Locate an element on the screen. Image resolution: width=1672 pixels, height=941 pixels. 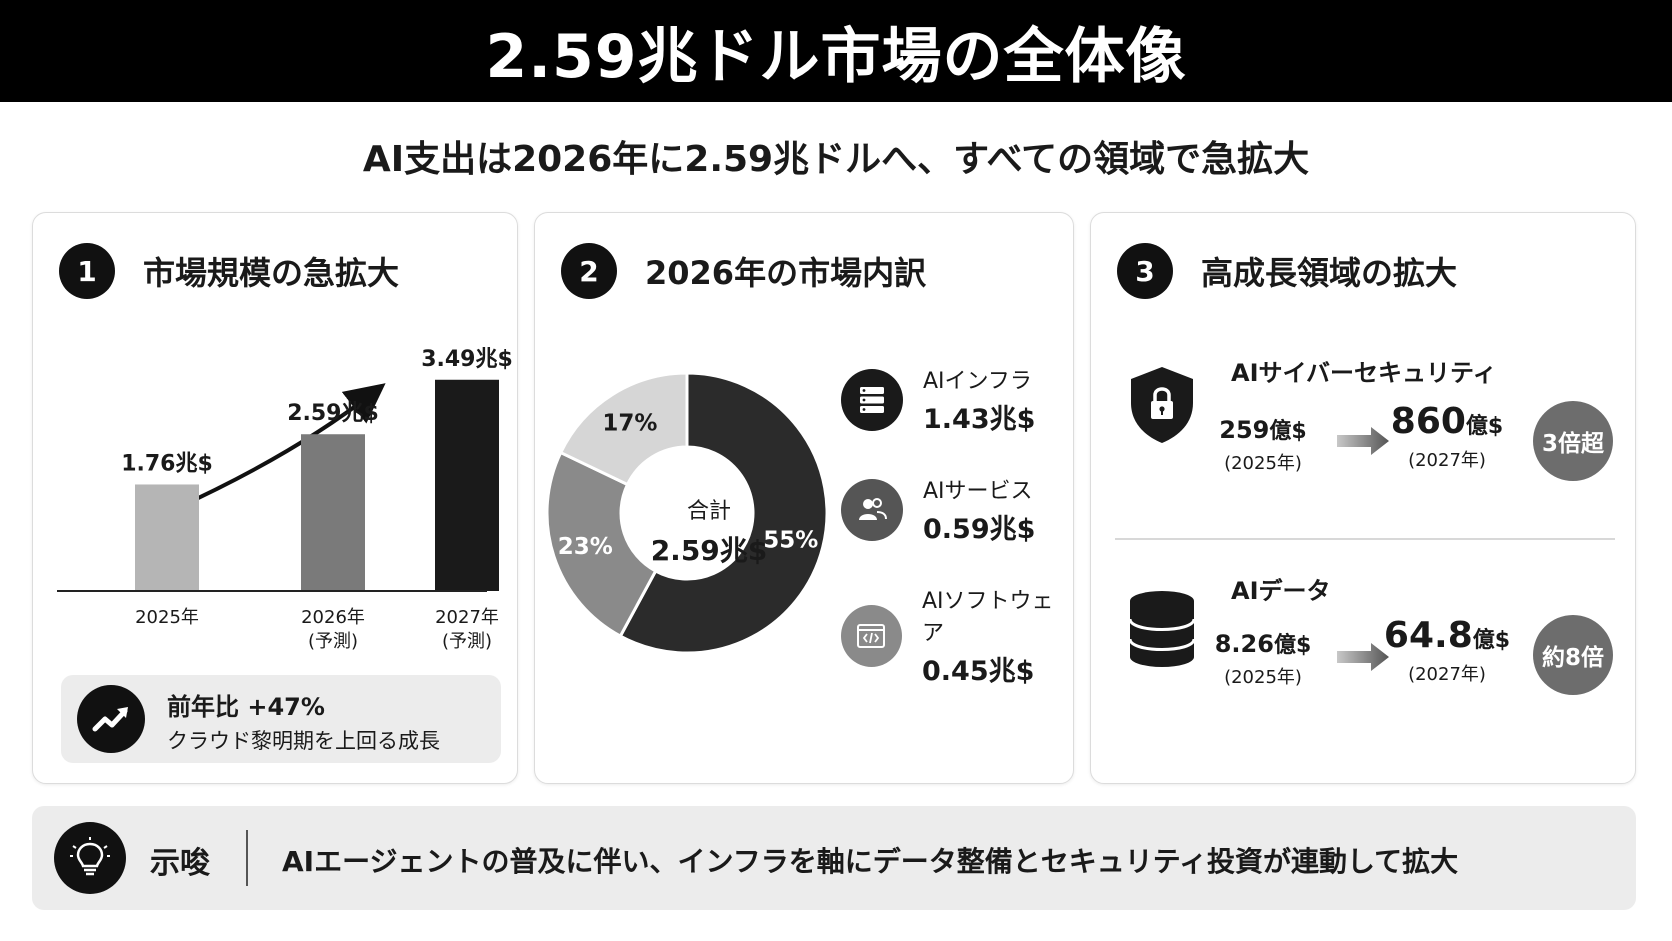
panel-header: 2 2026年の市場内訳 is located at coordinates (743, 271).